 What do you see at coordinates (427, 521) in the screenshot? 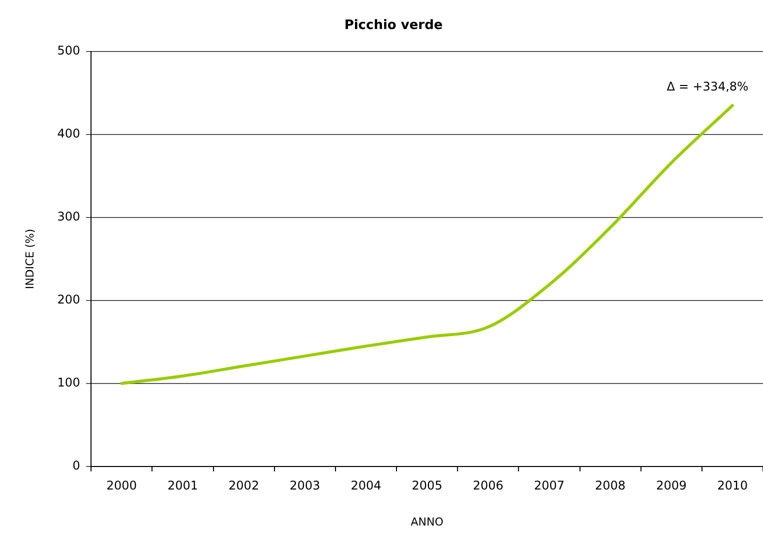
I see `x-axis-title: ANNO` at bounding box center [427, 521].